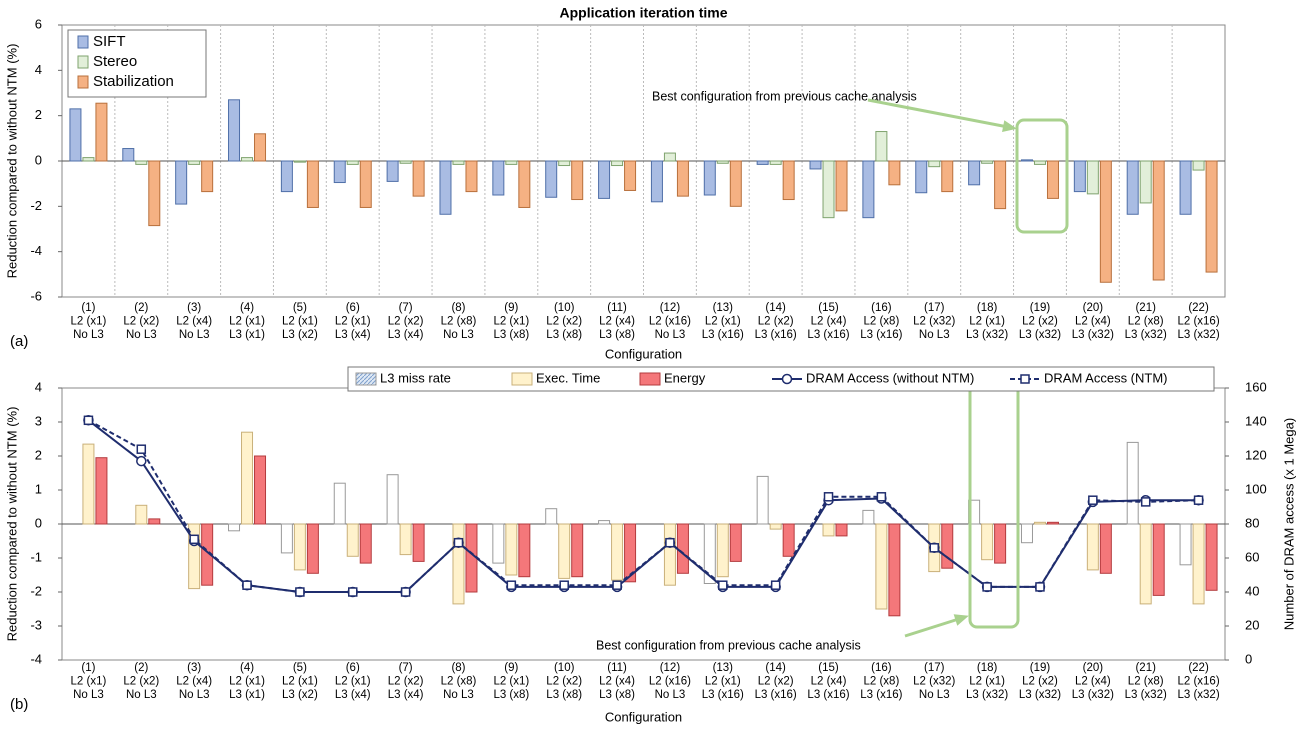 The height and width of the screenshot is (731, 1303). What do you see at coordinates (1252, 624) in the screenshot?
I see `y2-tick-label: 20` at bounding box center [1252, 624].